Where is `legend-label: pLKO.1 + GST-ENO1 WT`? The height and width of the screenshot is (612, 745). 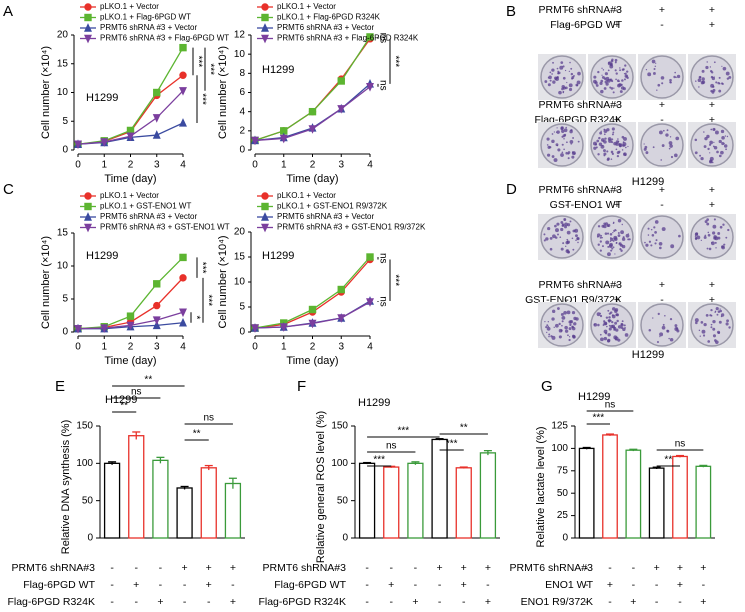 legend-label: pLKO.1 + GST-ENO1 WT is located at coordinates (145, 206).